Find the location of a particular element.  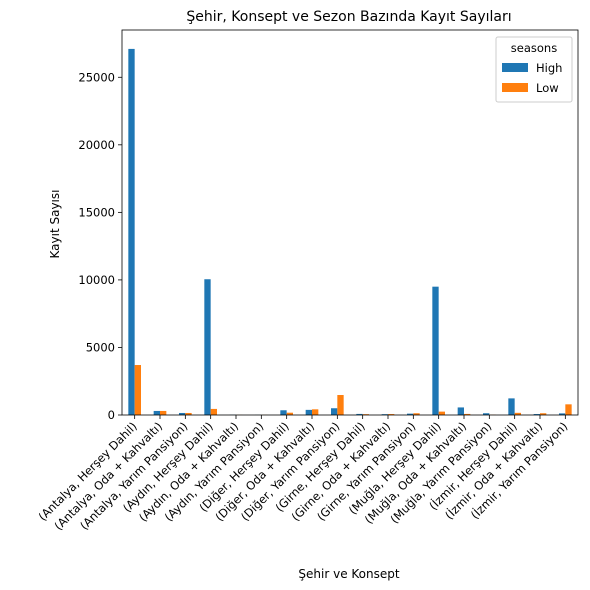

y-tick-label: 15000 is located at coordinates (96, 212).